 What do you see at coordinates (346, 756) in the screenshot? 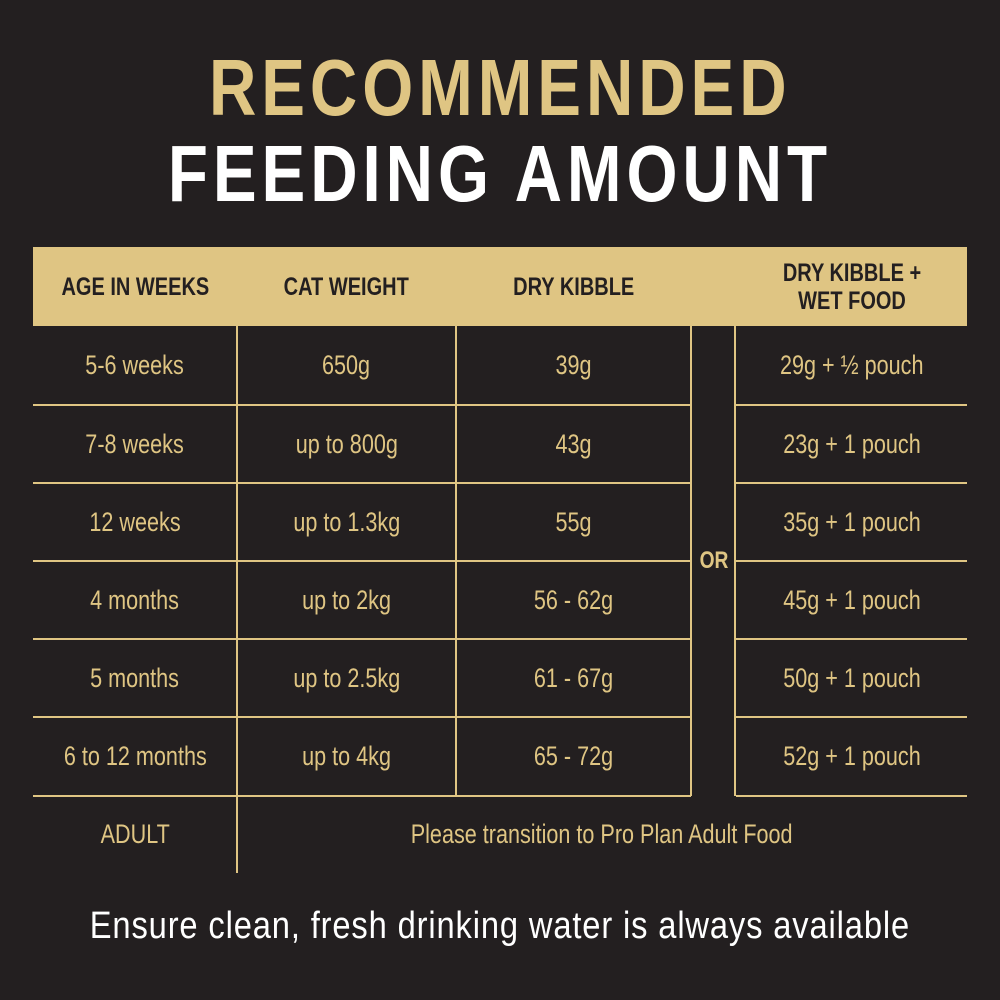
I see `cell-weight: up to 4kg` at bounding box center [346, 756].